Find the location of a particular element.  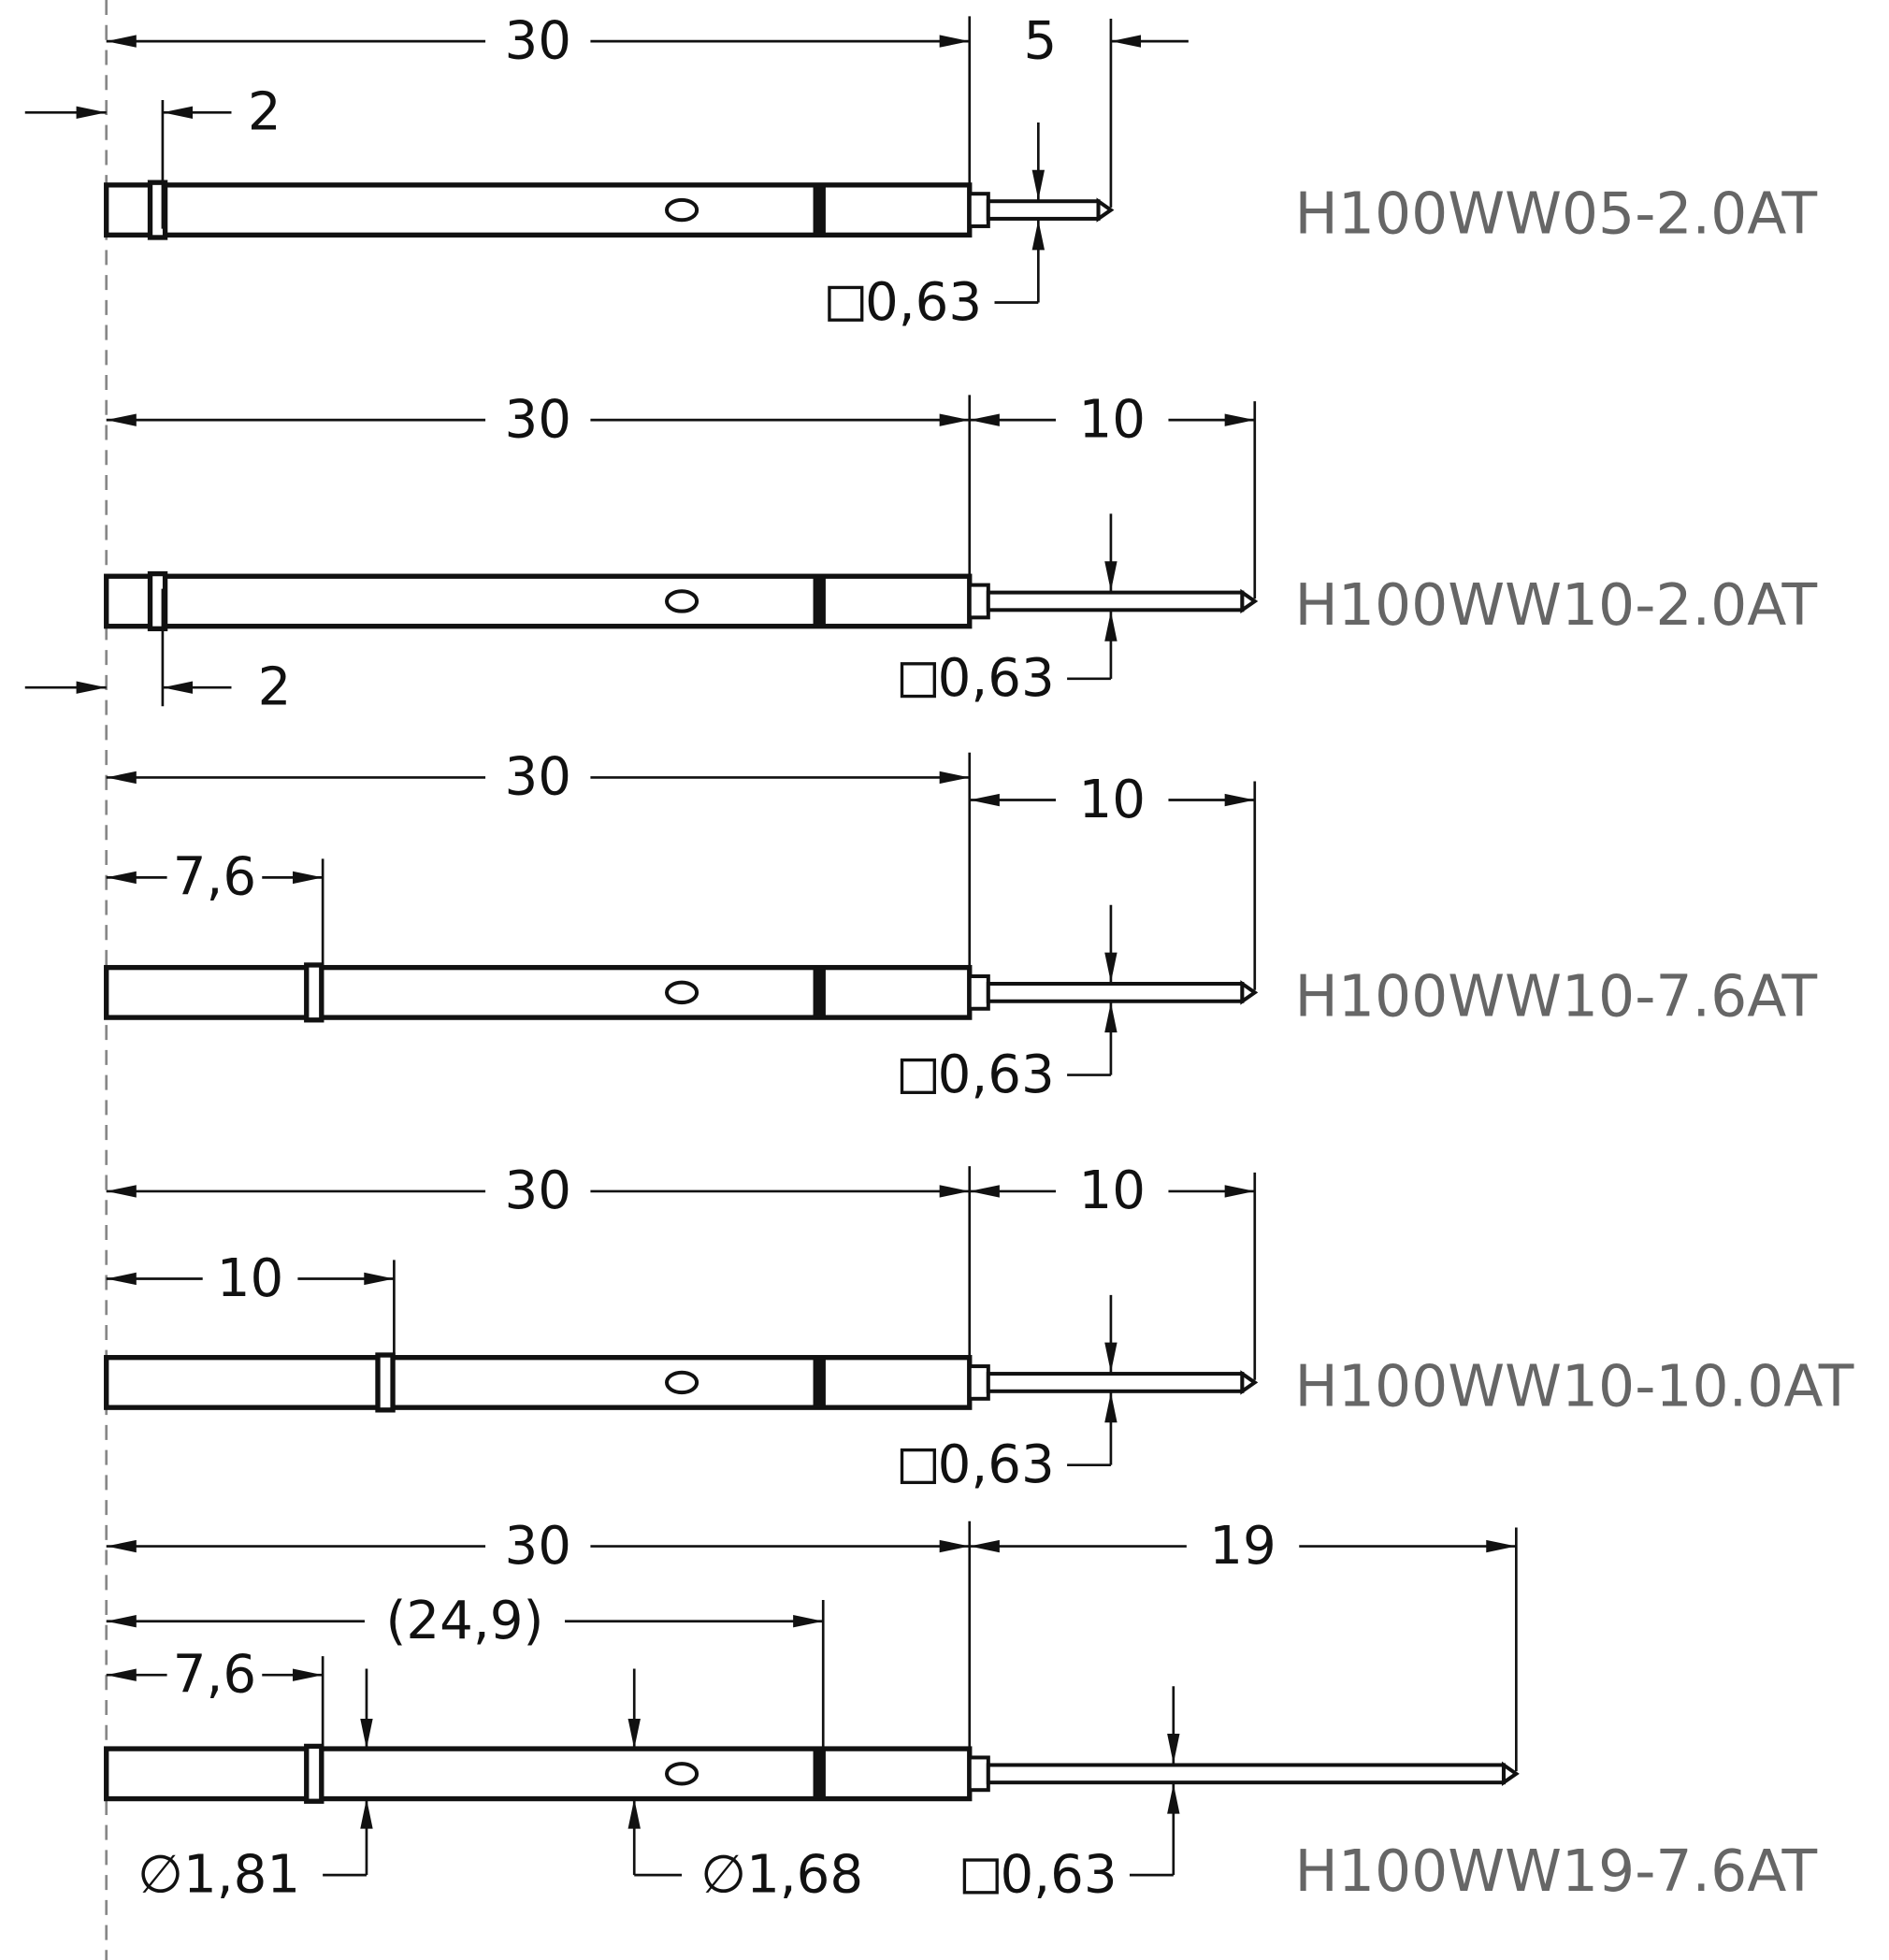

dimension-label: 19 is located at coordinates (1242, 1546).